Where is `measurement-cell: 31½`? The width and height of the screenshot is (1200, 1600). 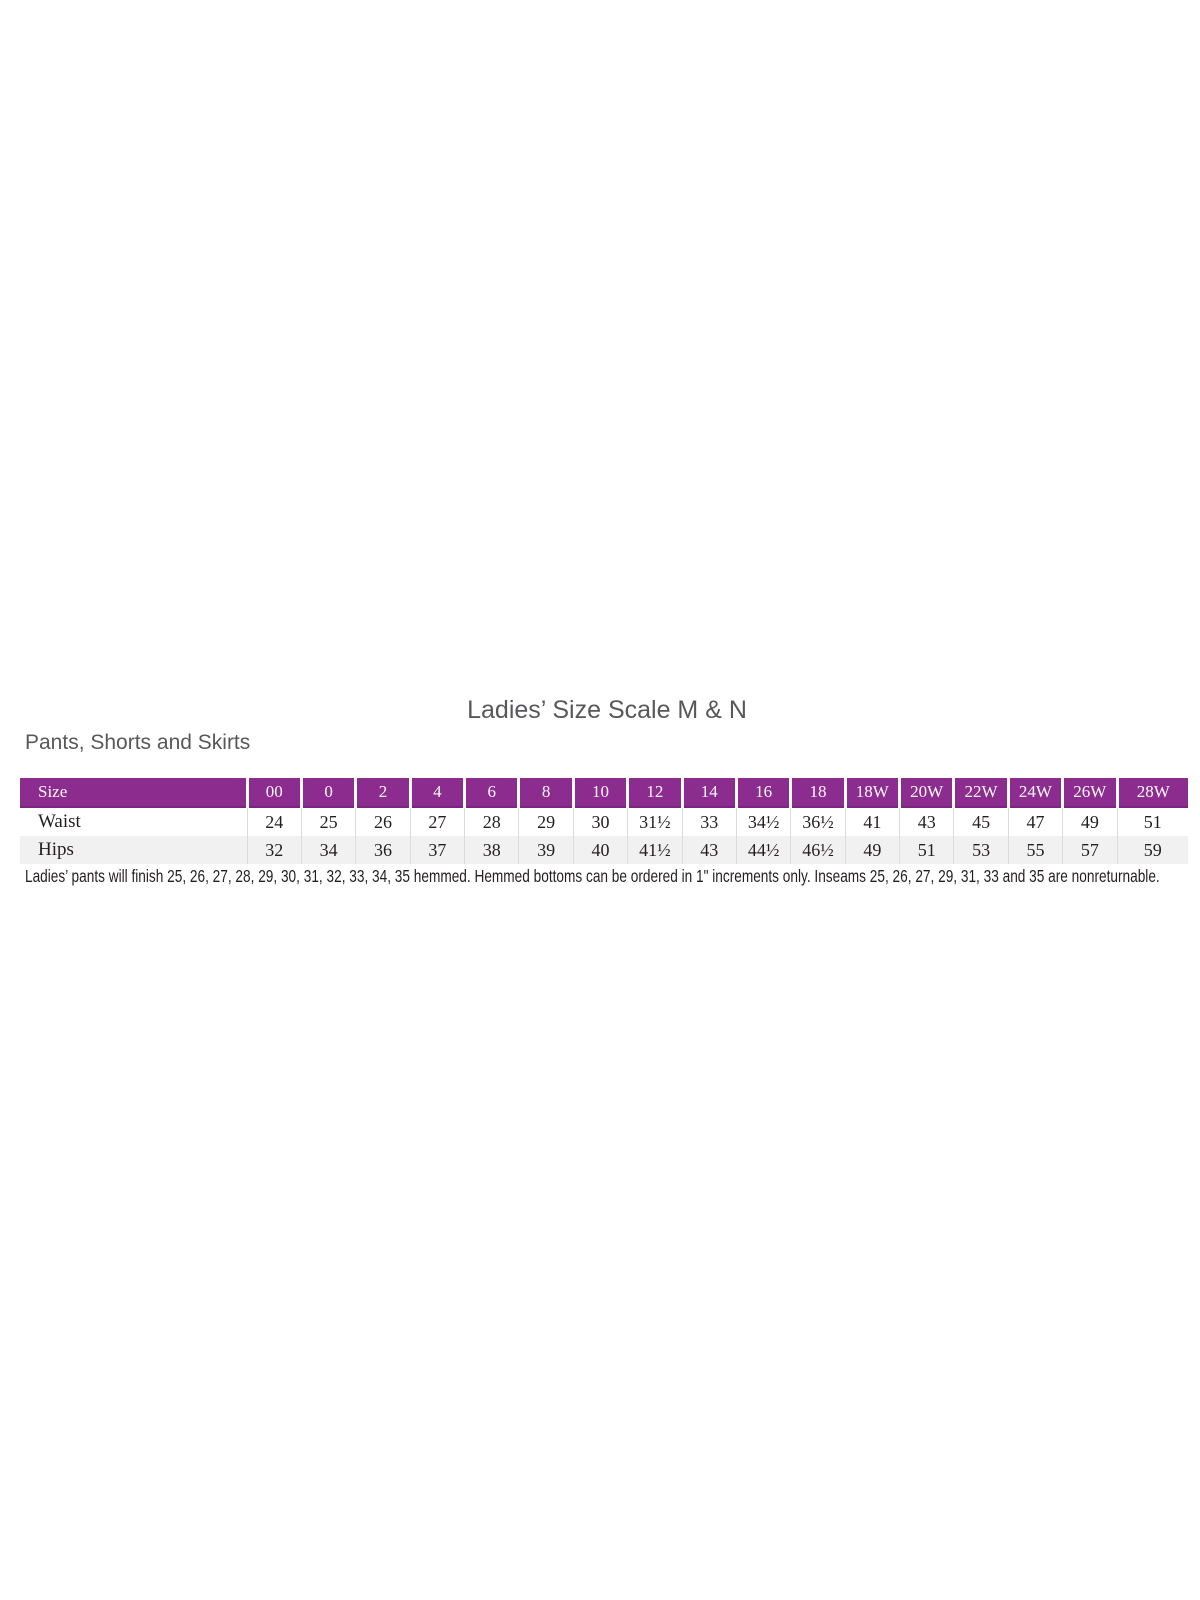
measurement-cell: 31½ is located at coordinates (654, 821).